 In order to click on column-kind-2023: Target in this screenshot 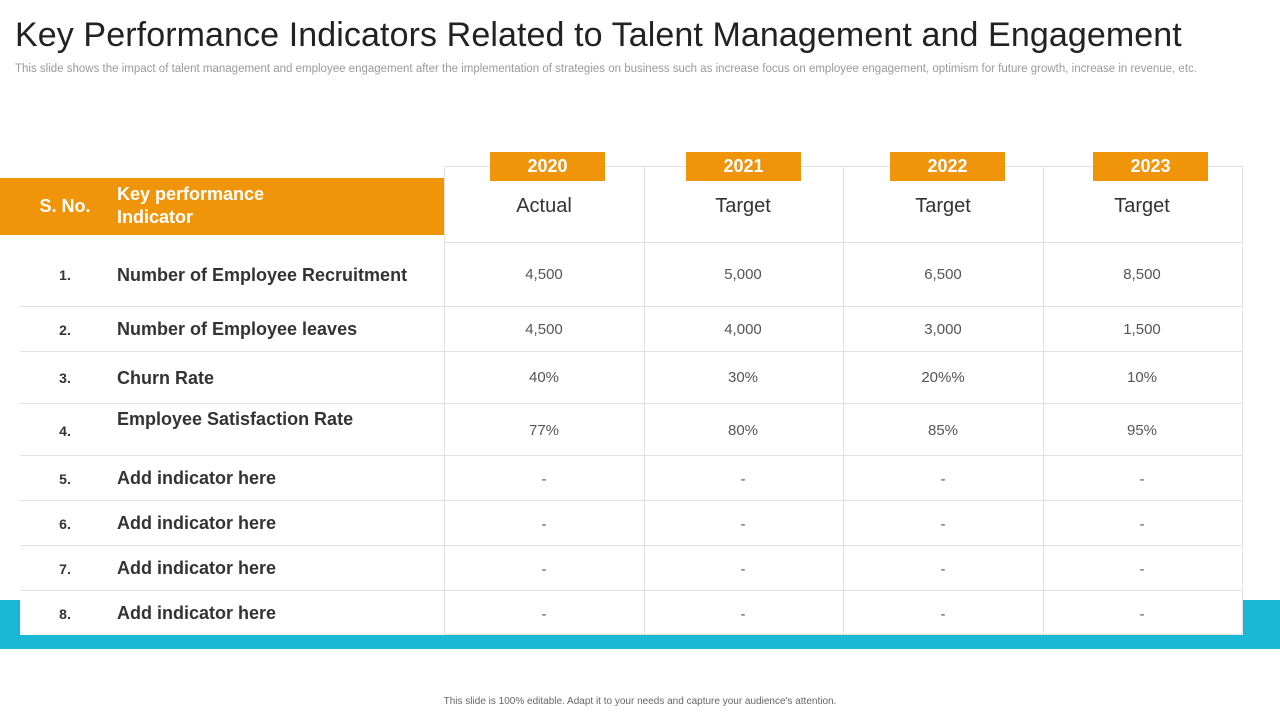, I will do `click(1142, 206)`.